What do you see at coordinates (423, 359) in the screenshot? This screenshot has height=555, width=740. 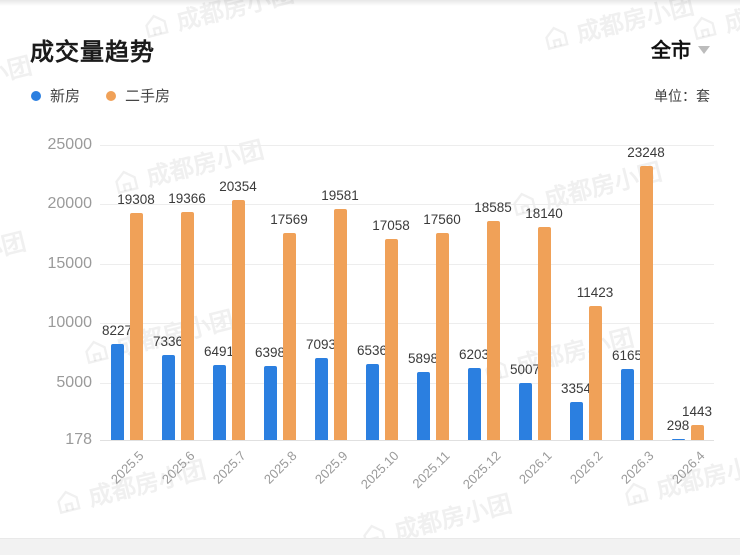 I see `bar-value-label: 5898` at bounding box center [423, 359].